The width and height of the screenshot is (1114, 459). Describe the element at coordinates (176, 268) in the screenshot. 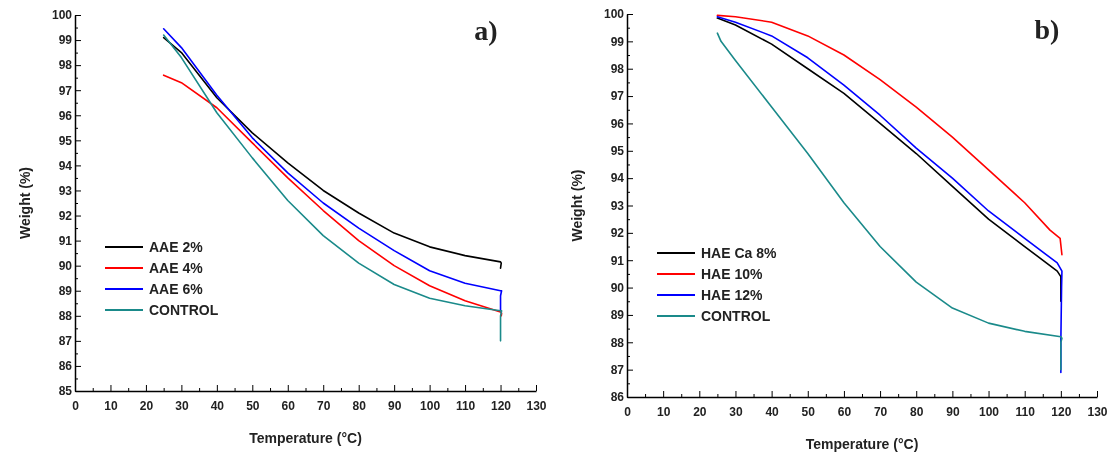

I see `legend-label: AAE 4%` at that location.